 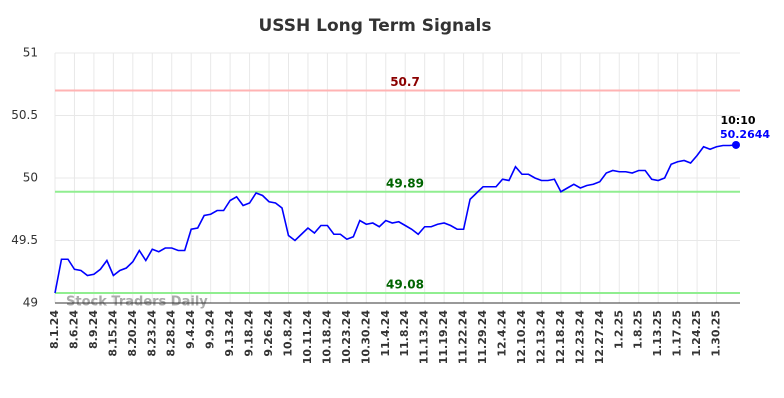 I want to click on x-tick-label: 10.11.24, so click(x=307, y=337).